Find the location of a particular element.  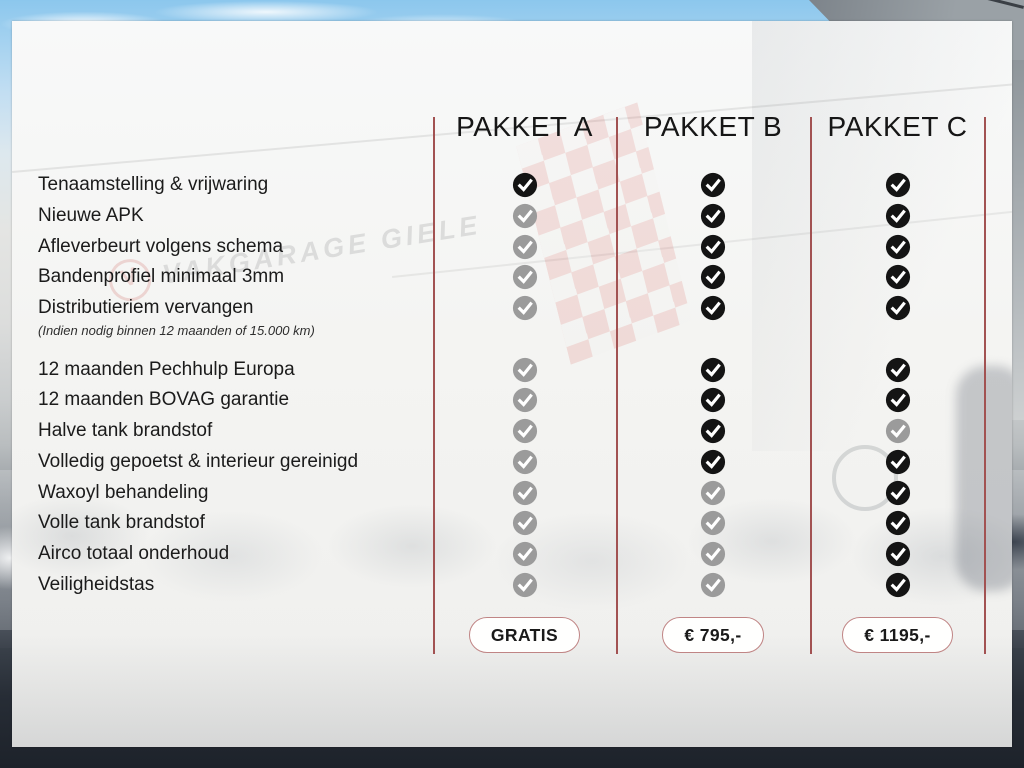

faded-building-wedge is located at coordinates (882, 236).